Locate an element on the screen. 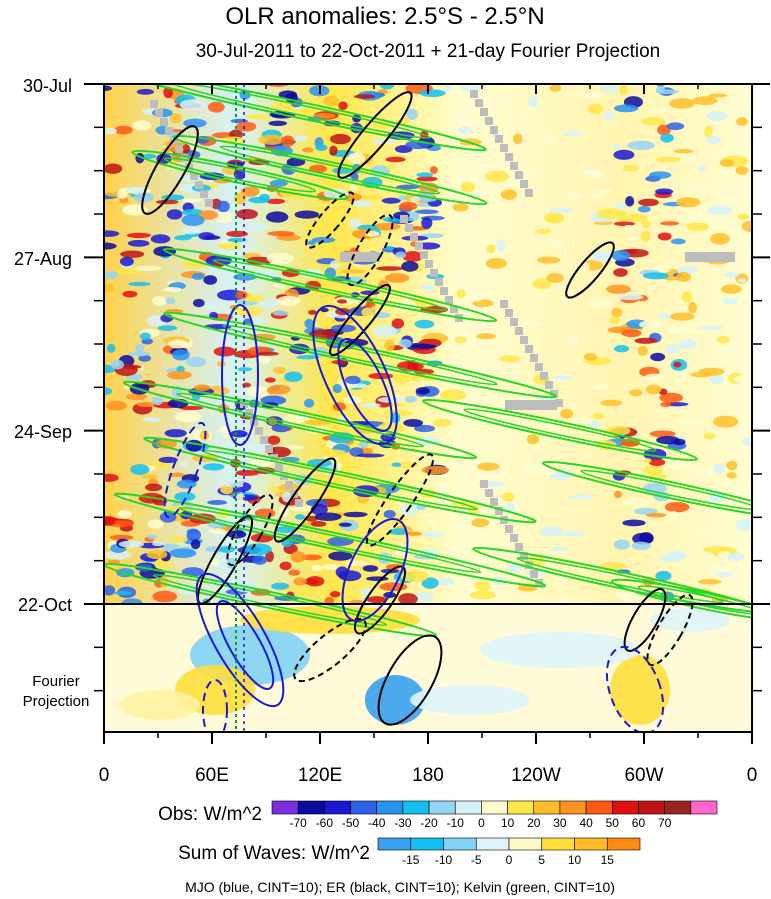  obs-colorbar-tick-label: -10 is located at coordinates (456, 823).